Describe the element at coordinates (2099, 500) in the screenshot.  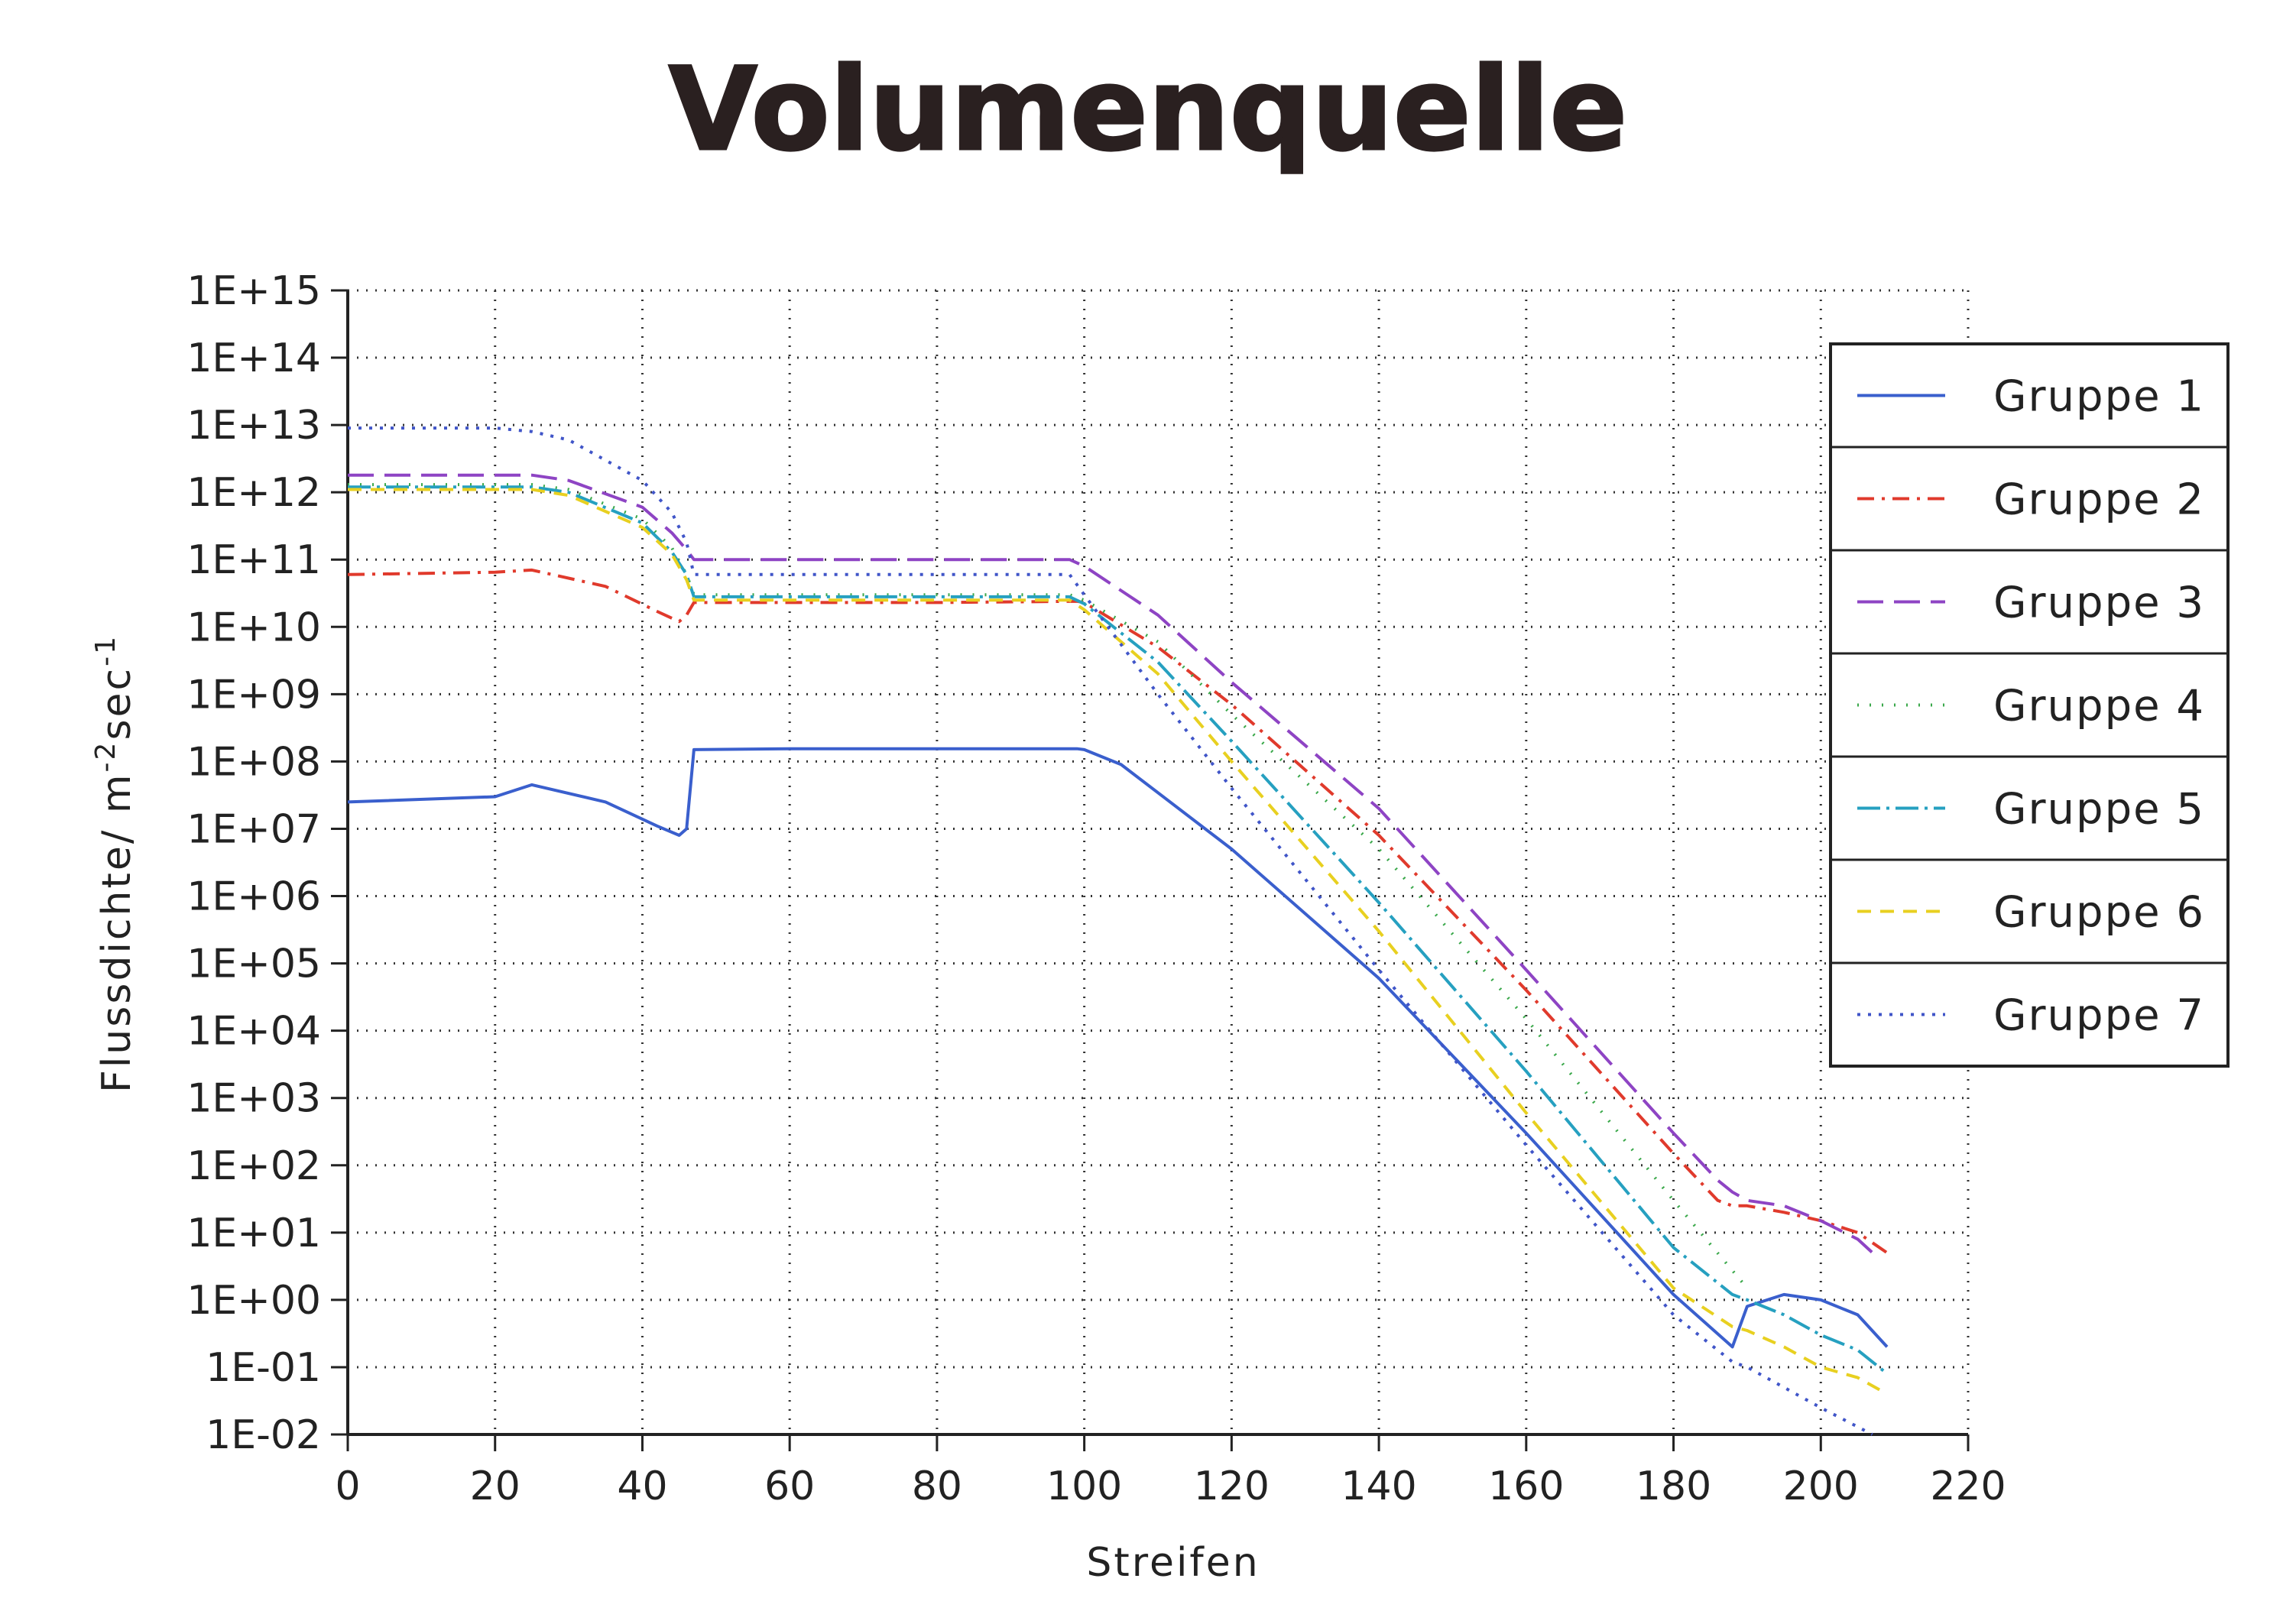
I see `legend-label: Gruppe 2` at that location.